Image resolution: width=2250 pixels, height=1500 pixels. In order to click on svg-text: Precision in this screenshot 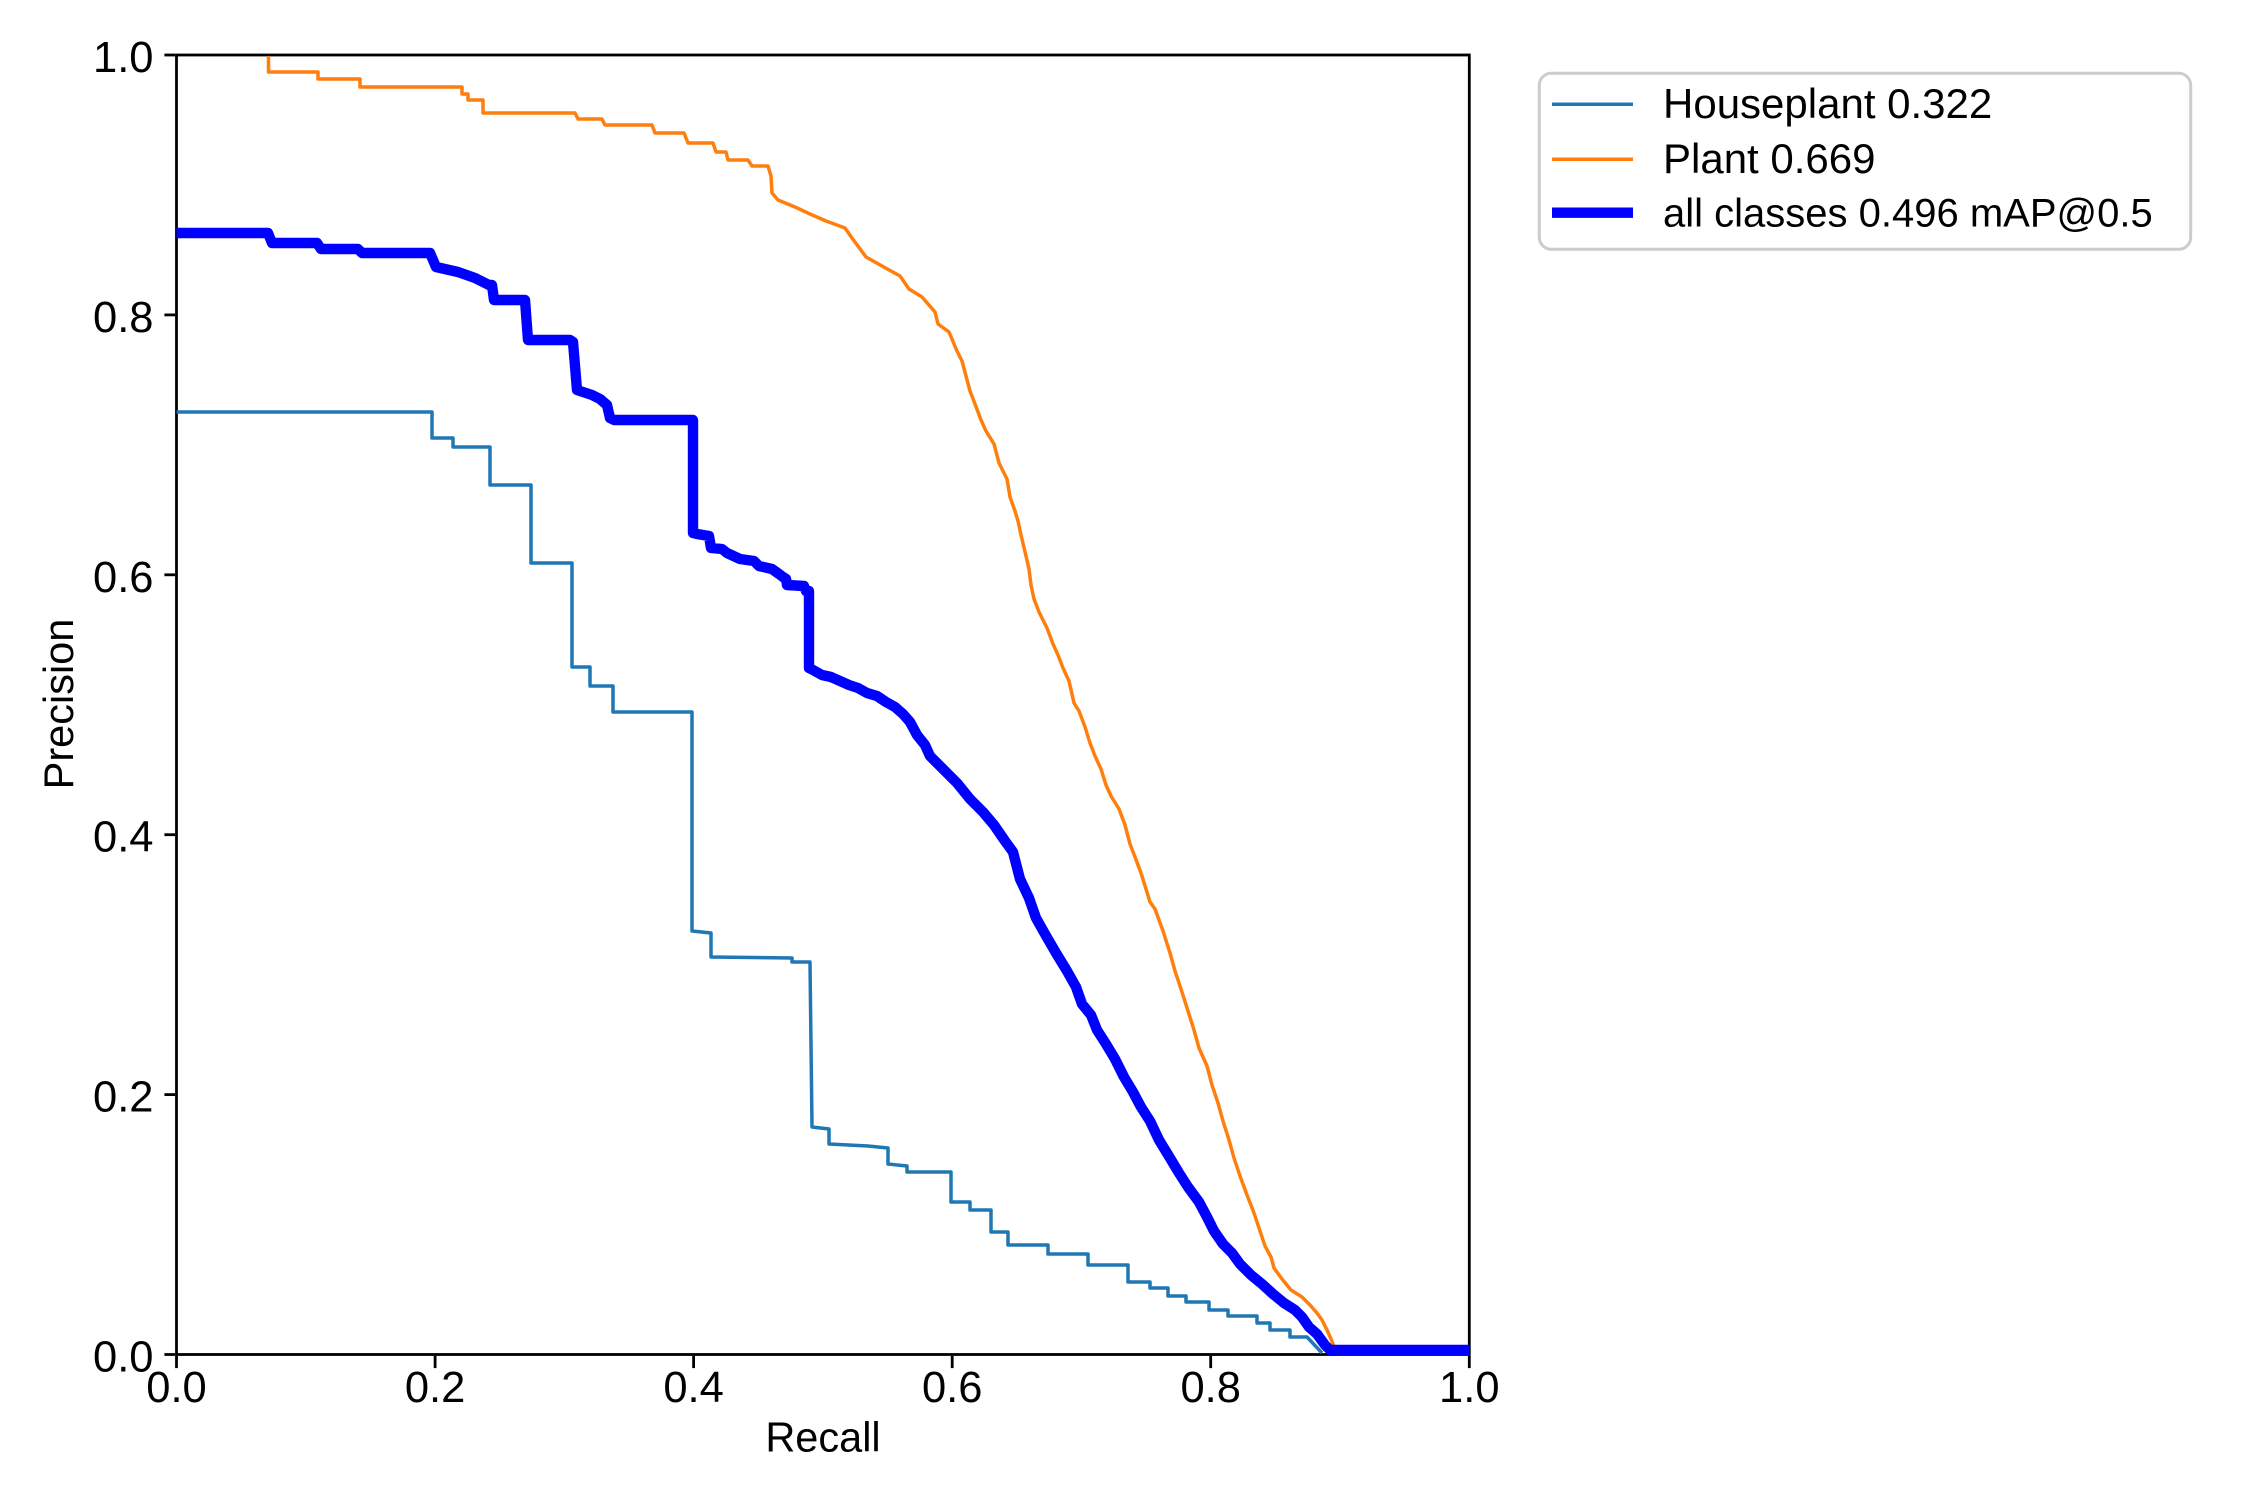, I will do `click(58, 704)`.